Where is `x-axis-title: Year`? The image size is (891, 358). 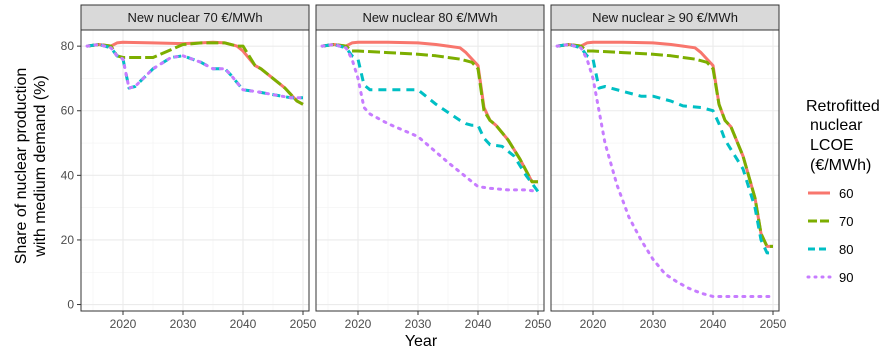
x-axis-title: Year is located at coordinates (421, 341).